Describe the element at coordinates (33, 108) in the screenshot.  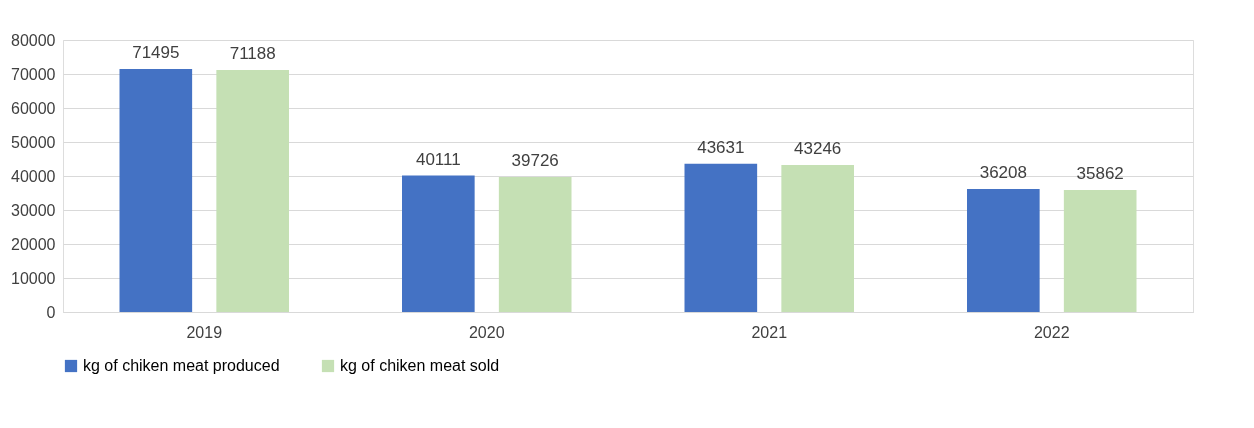
I see `y-tick-label: 60000` at that location.